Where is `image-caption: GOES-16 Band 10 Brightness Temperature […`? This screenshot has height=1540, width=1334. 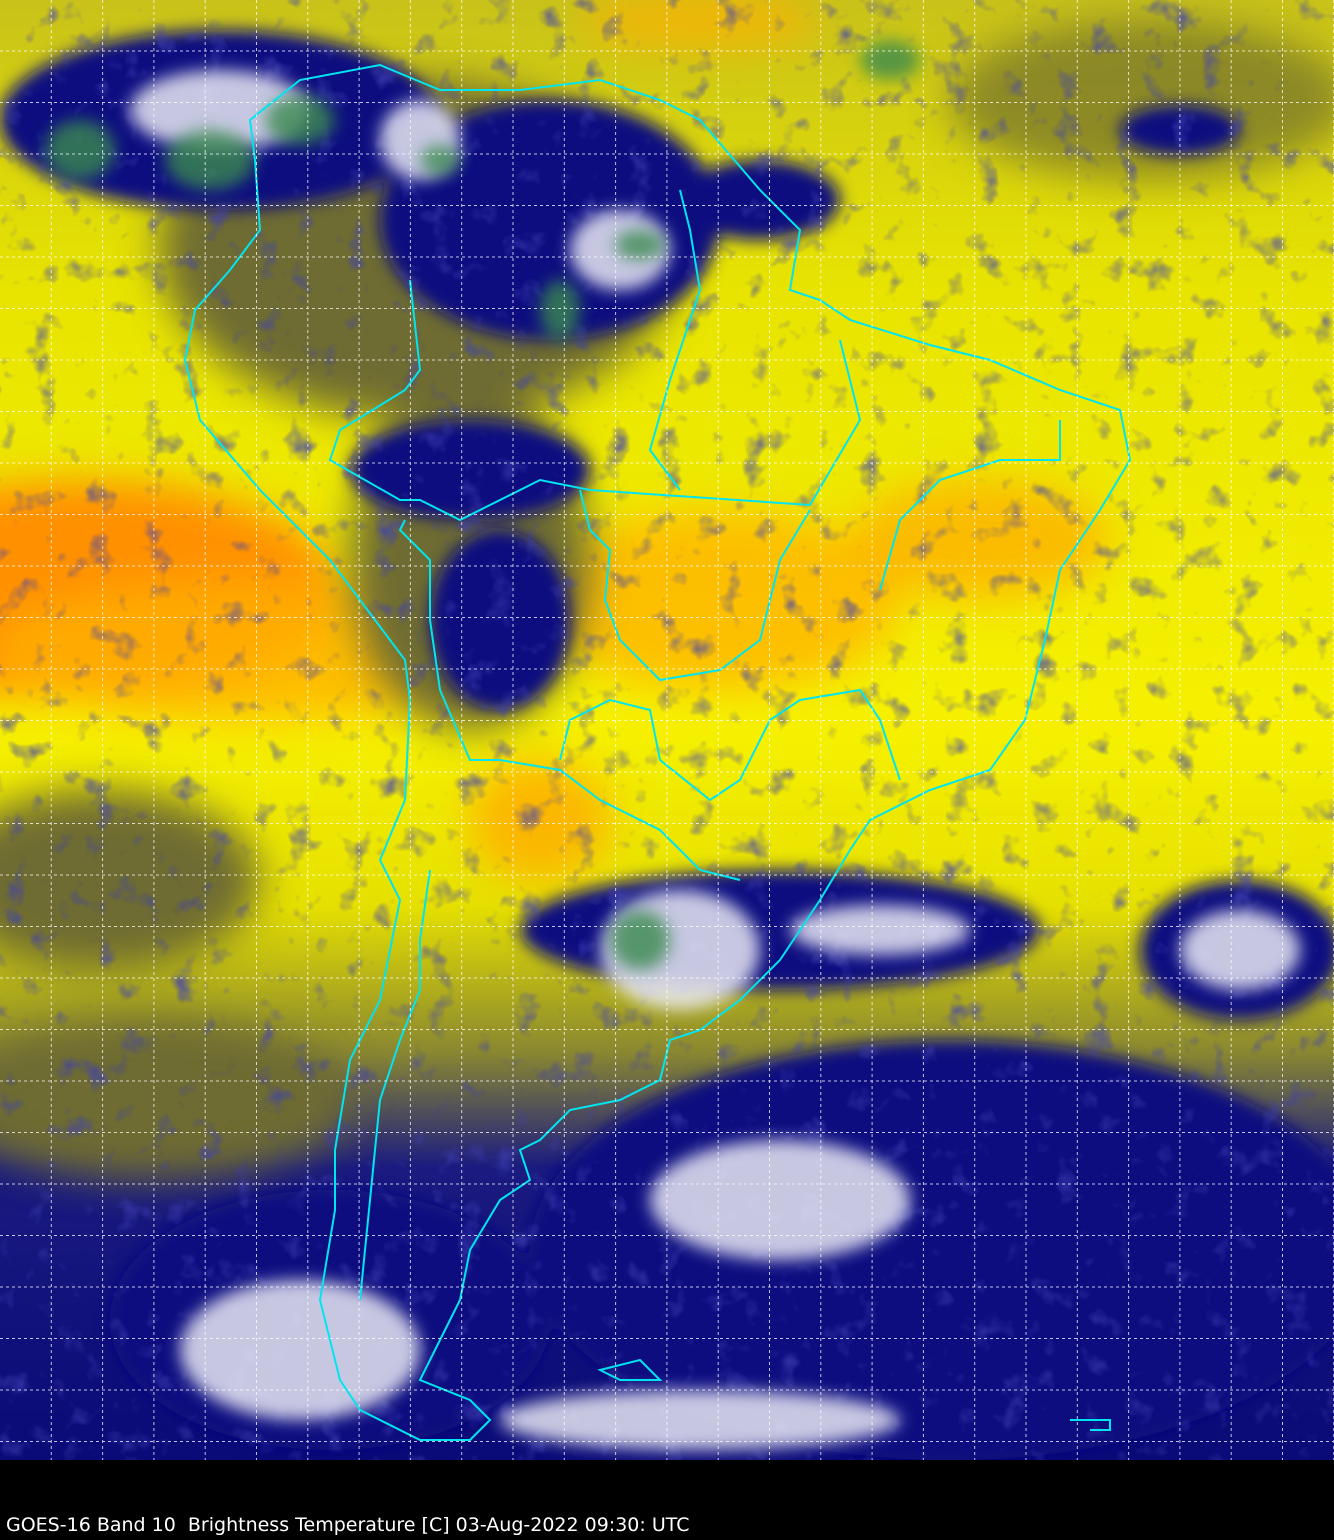 image-caption: GOES-16 Band 10 Brightness Temperature [… is located at coordinates (348, 1525).